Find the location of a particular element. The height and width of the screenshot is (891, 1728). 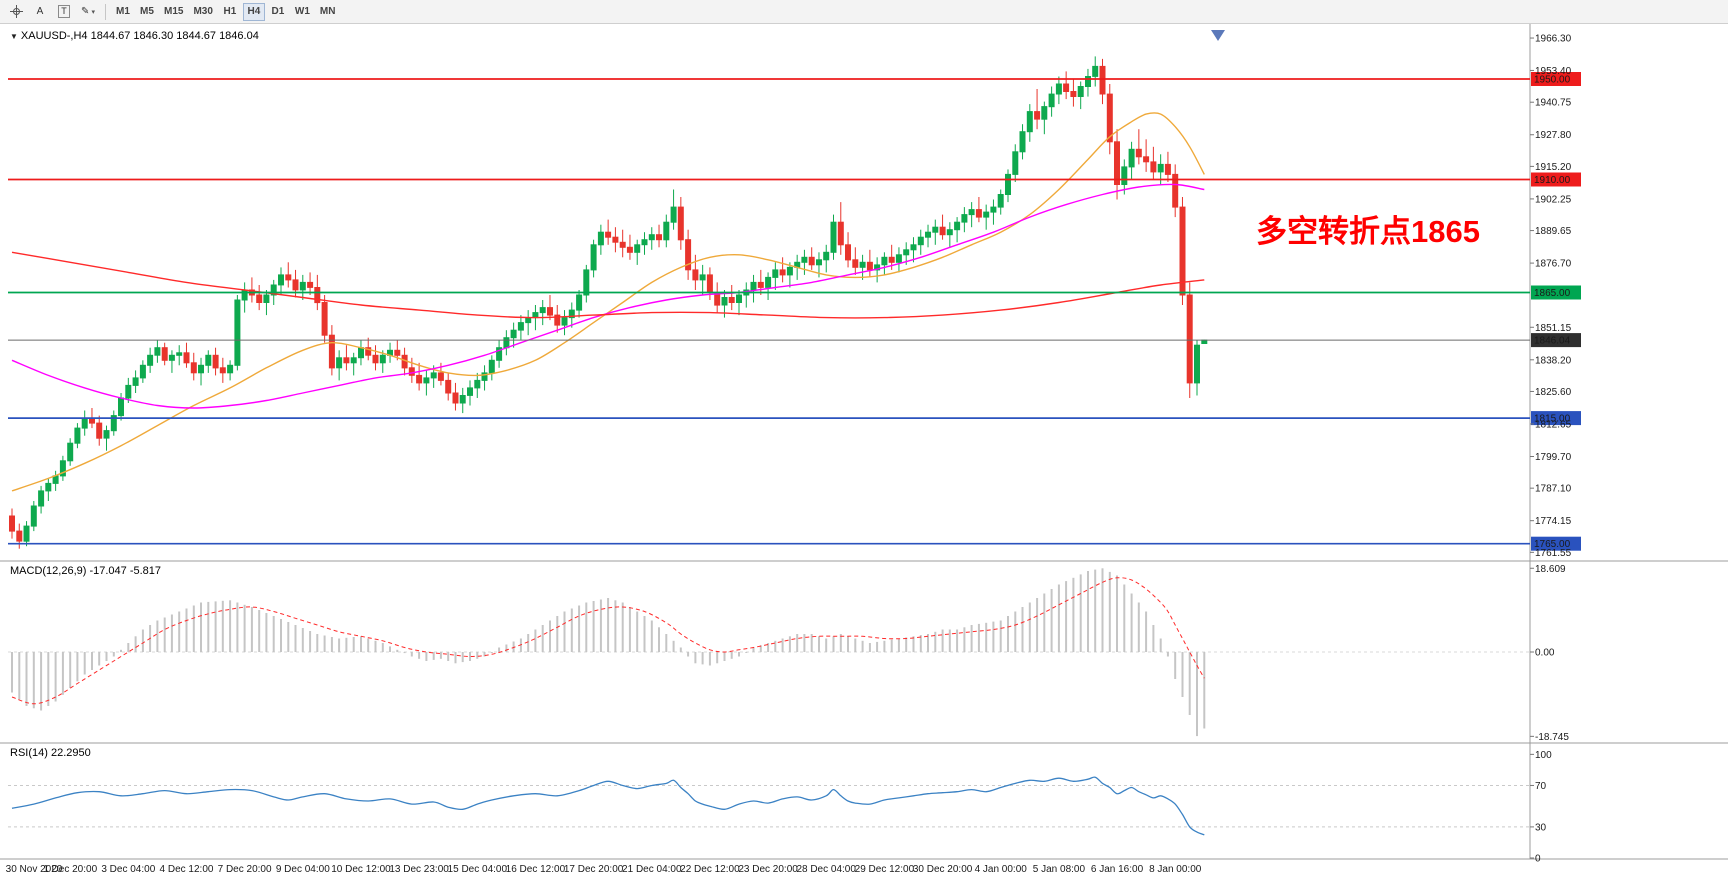

timeframe-h1-button: H1 is located at coordinates (230, 11).